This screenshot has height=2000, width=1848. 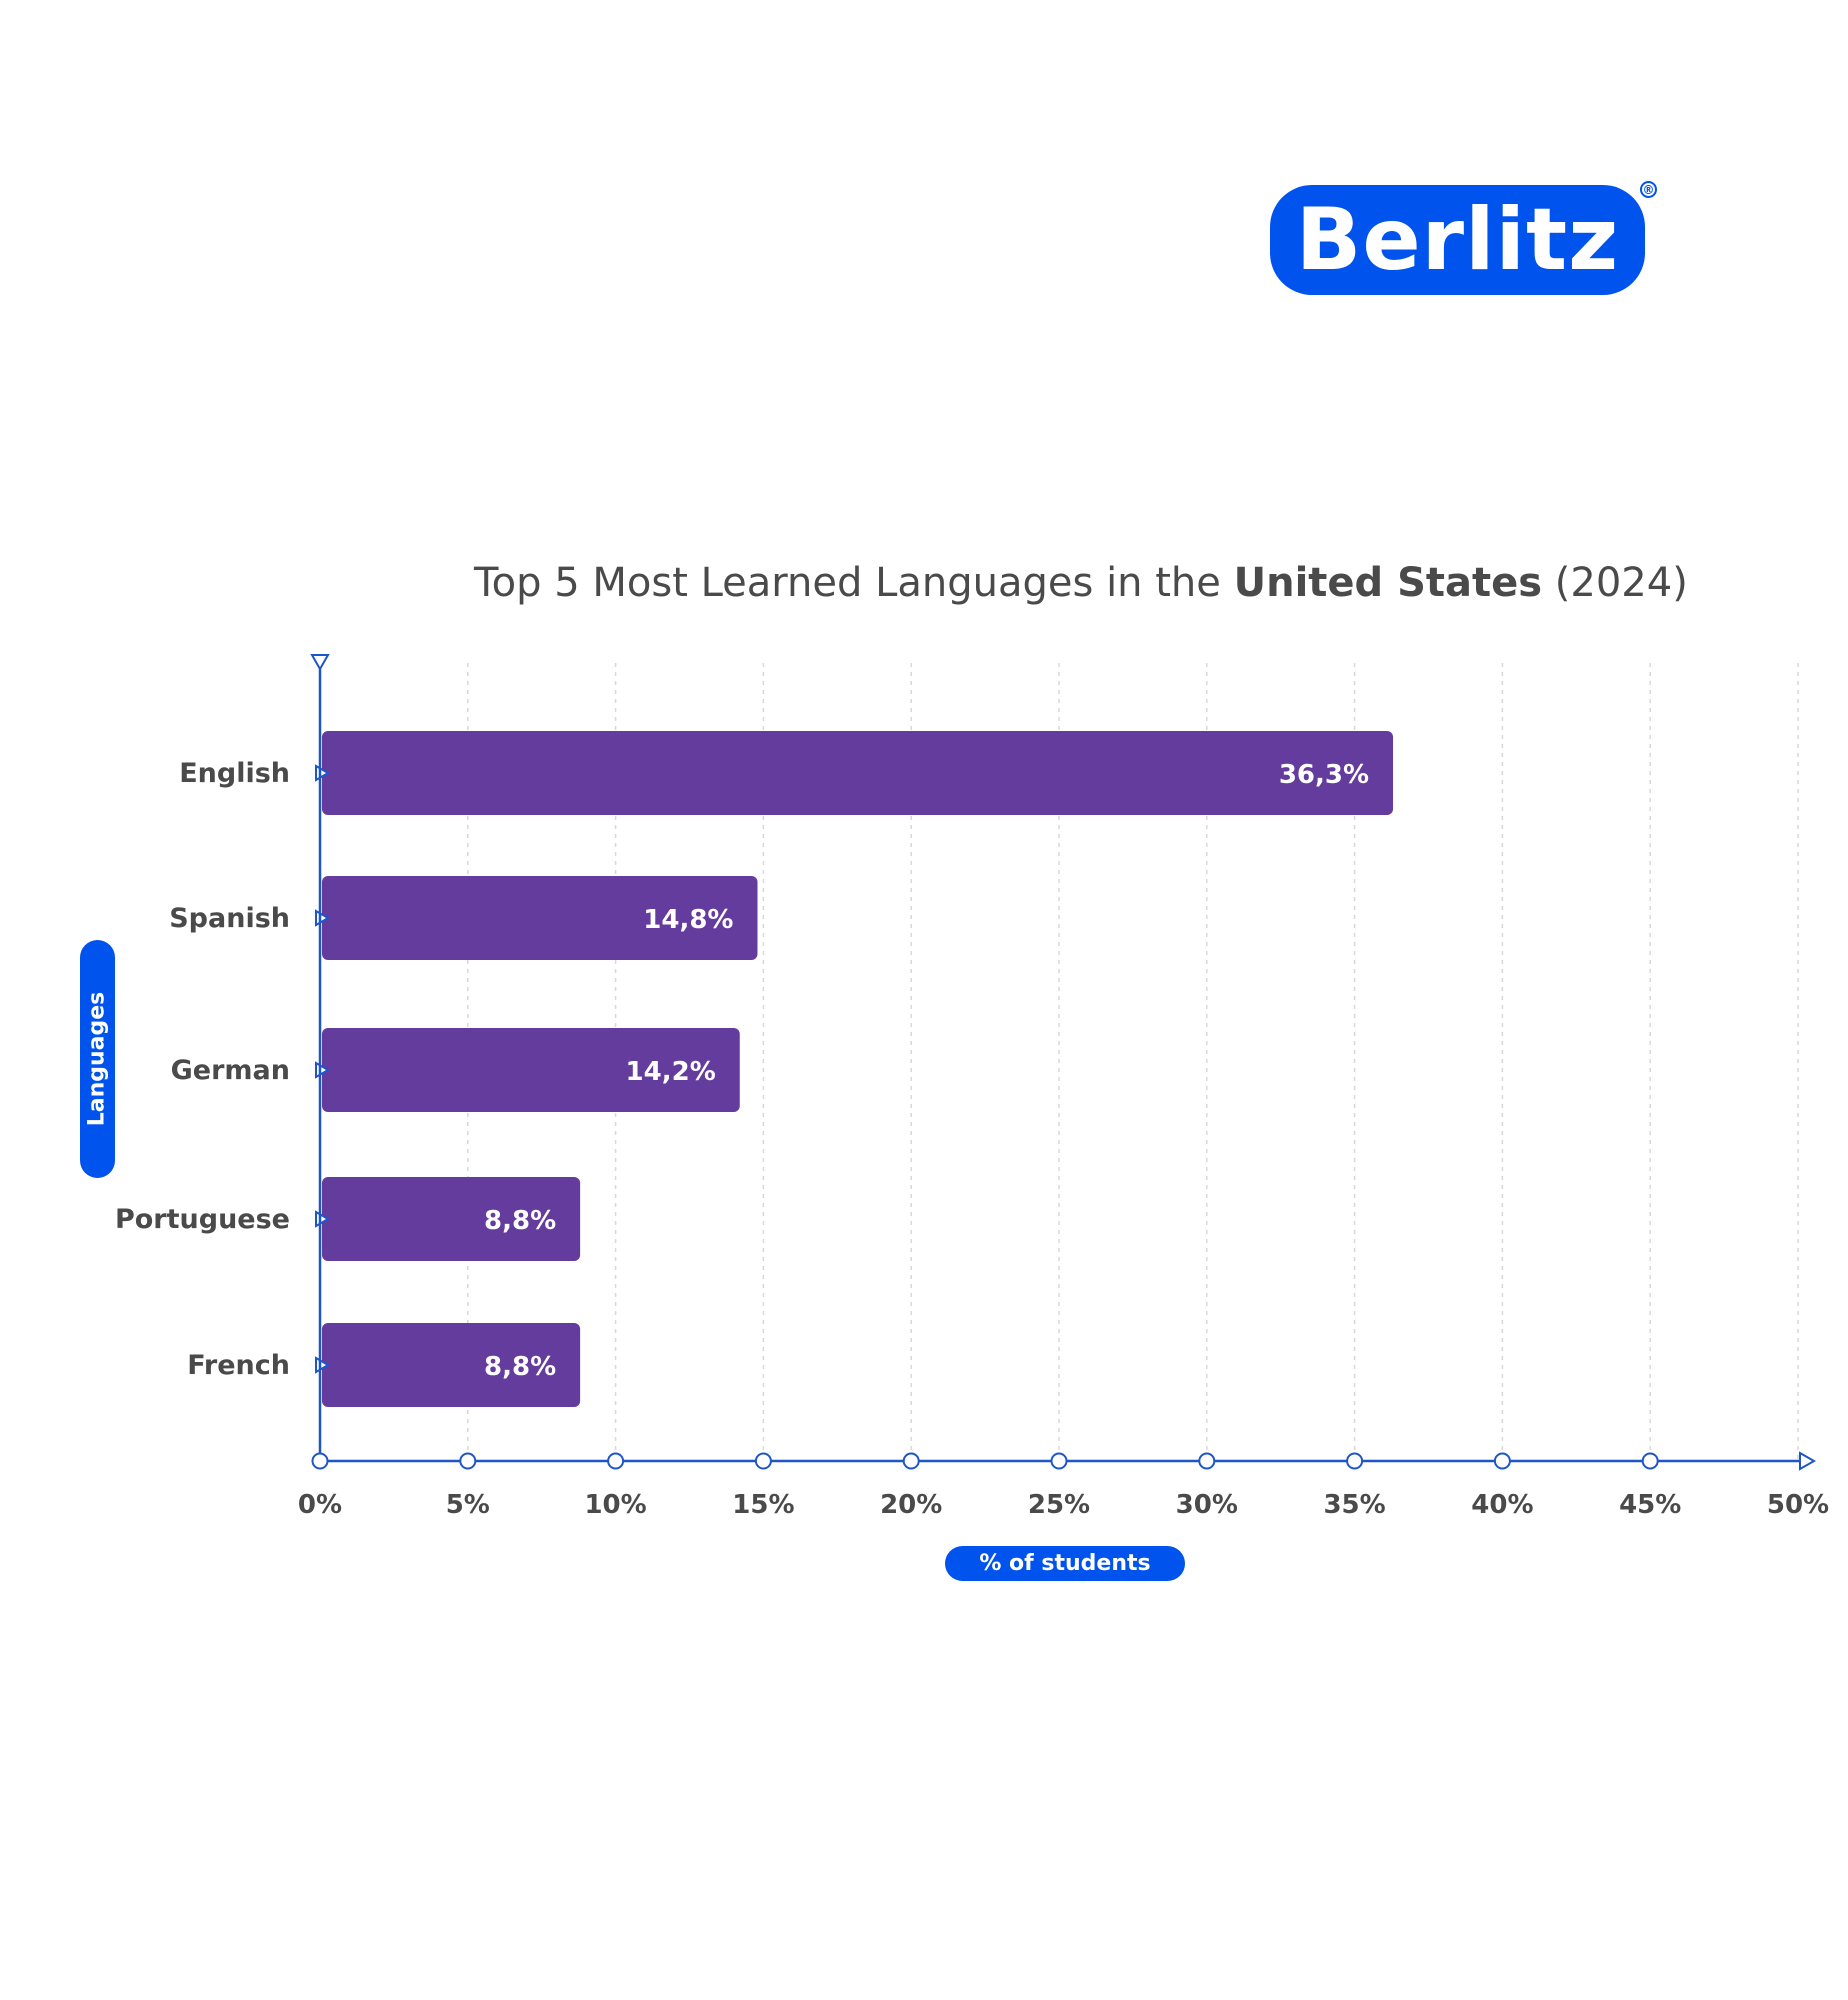 What do you see at coordinates (615, 1505) in the screenshot?
I see `x-tick-label: 10%` at bounding box center [615, 1505].